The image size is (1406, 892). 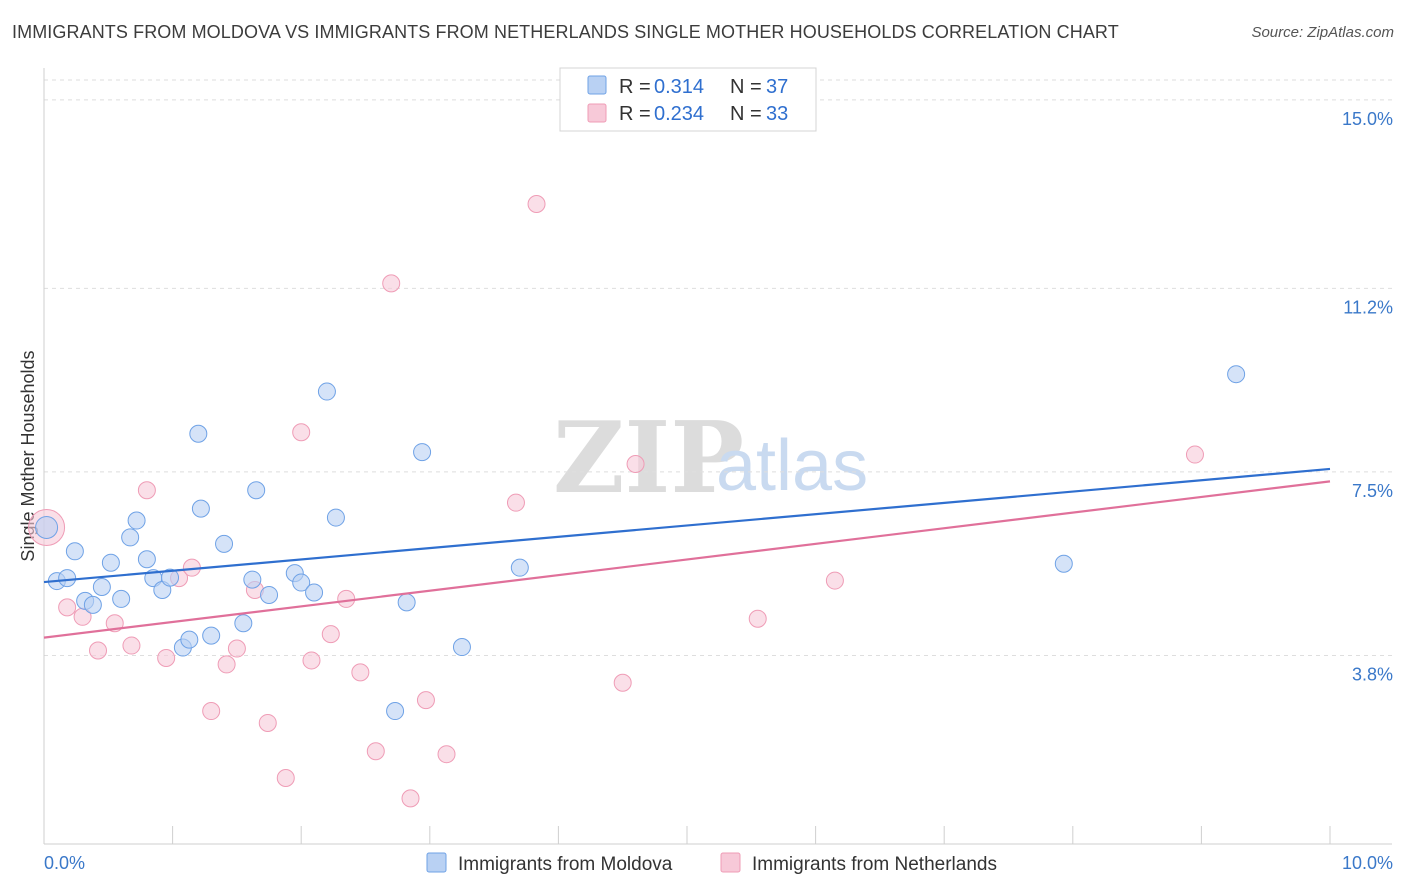 What do you see at coordinates (679, 87) in the screenshot?
I see `legend-r-value-moldova: 0.314` at bounding box center [679, 87].